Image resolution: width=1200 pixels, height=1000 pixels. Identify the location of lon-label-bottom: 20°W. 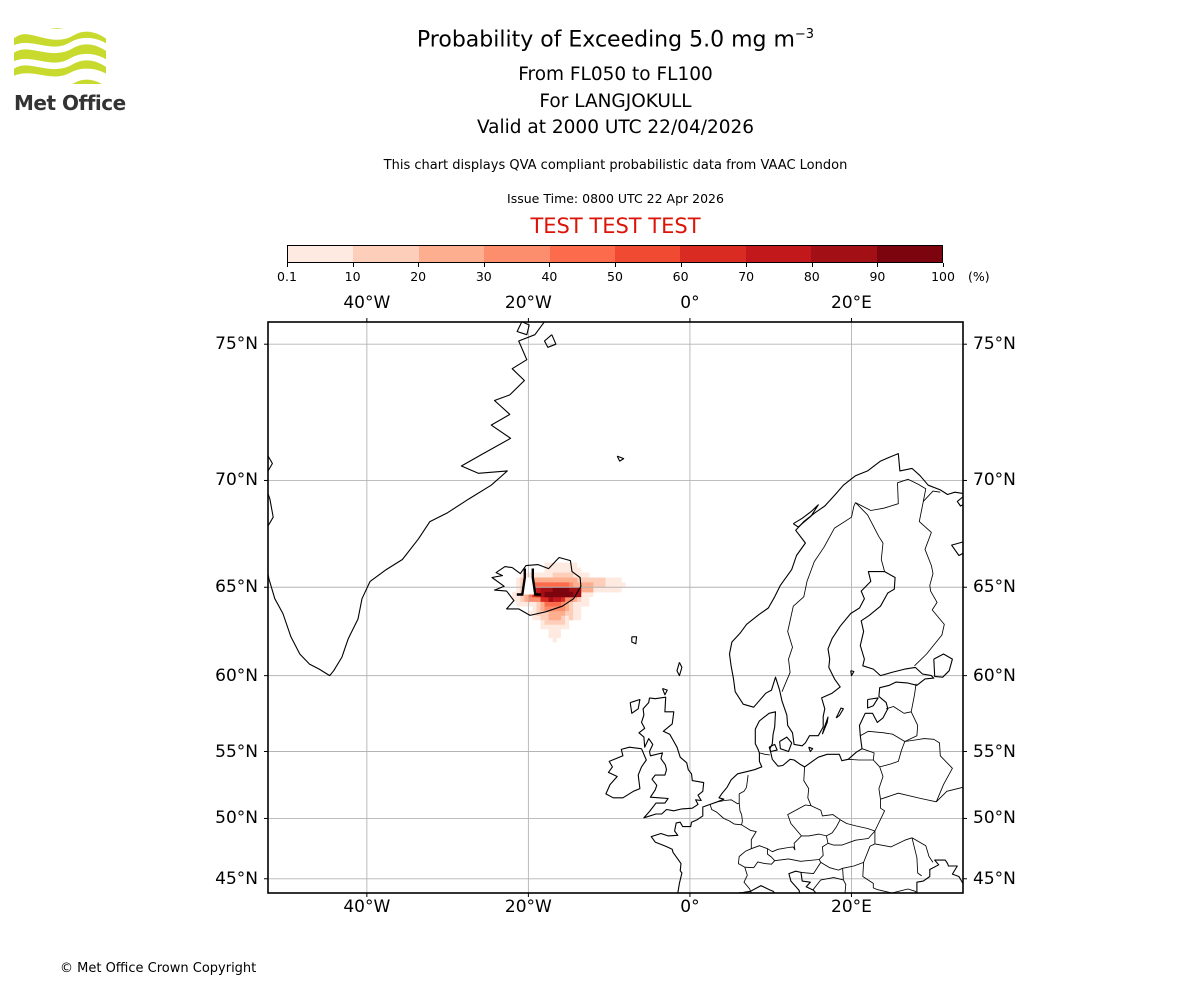
(528, 907).